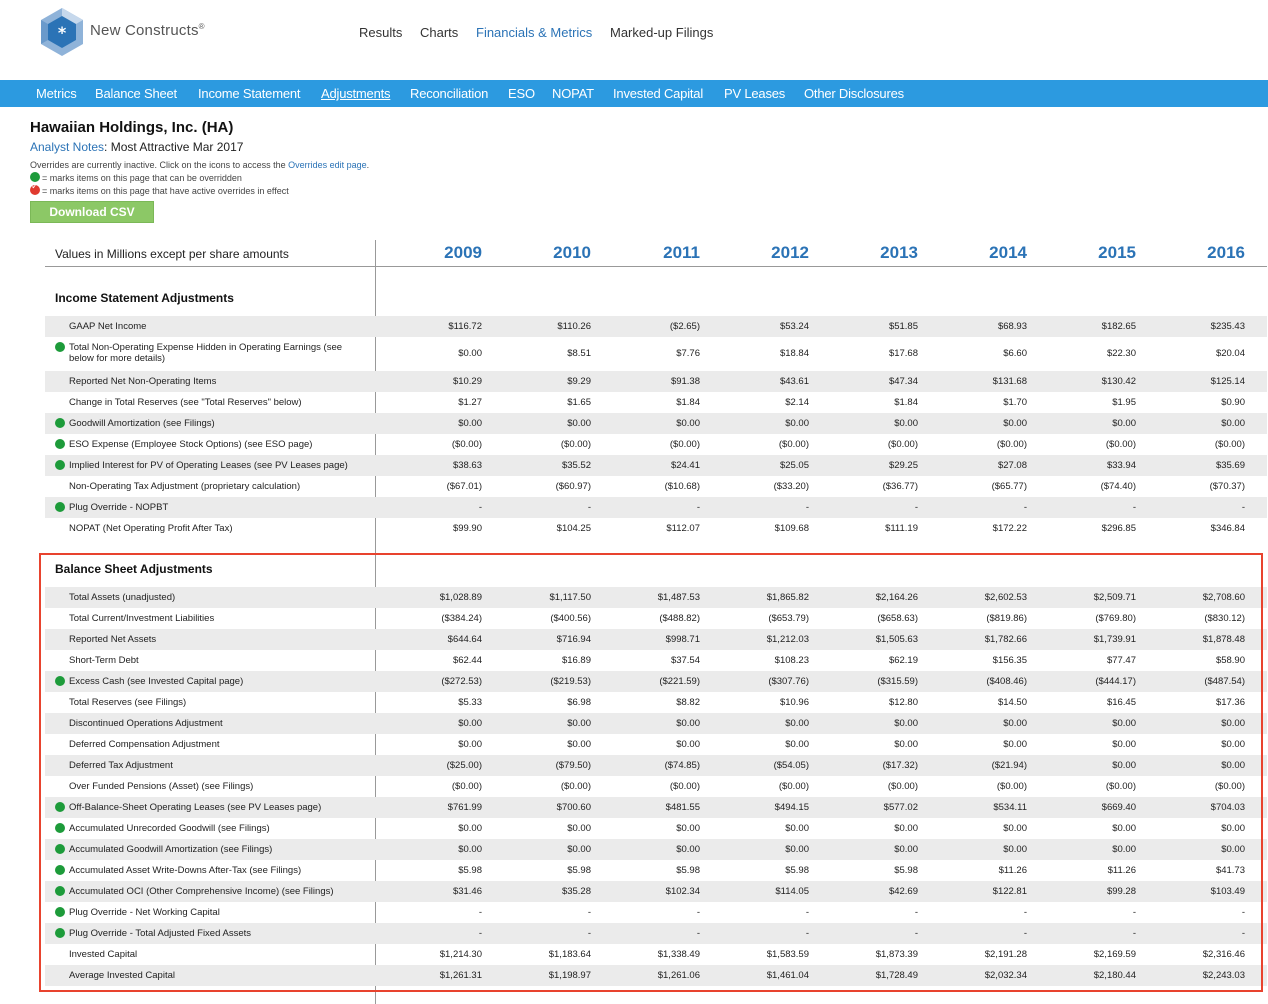 This screenshot has height=1004, width=1268. Describe the element at coordinates (521, 93) in the screenshot. I see `tab-eso: ESO` at that location.